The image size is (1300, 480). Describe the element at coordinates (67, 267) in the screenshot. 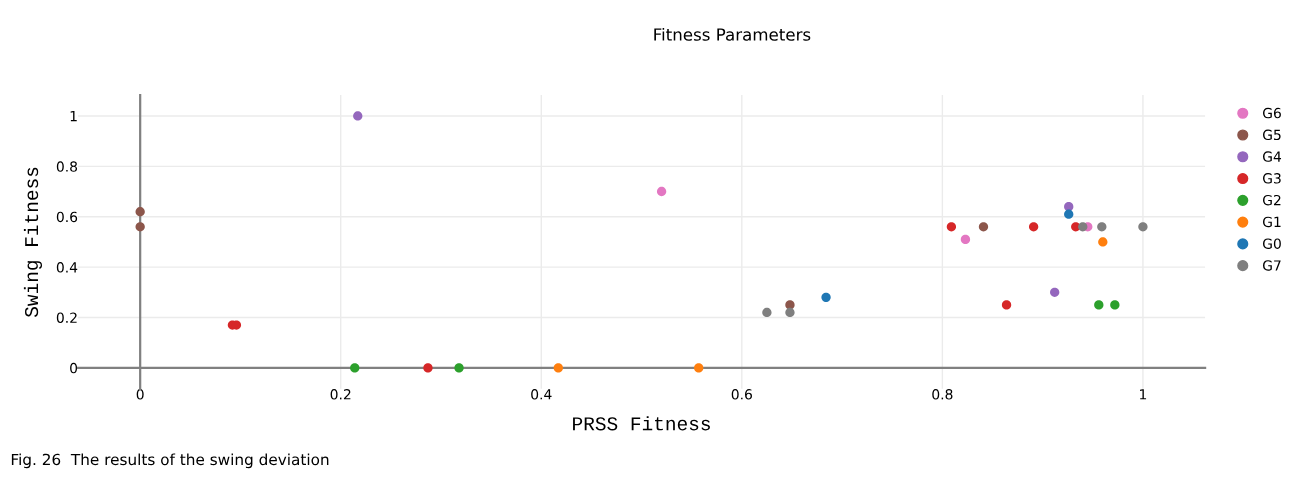

I see `y-tick-label: 0.4` at that location.